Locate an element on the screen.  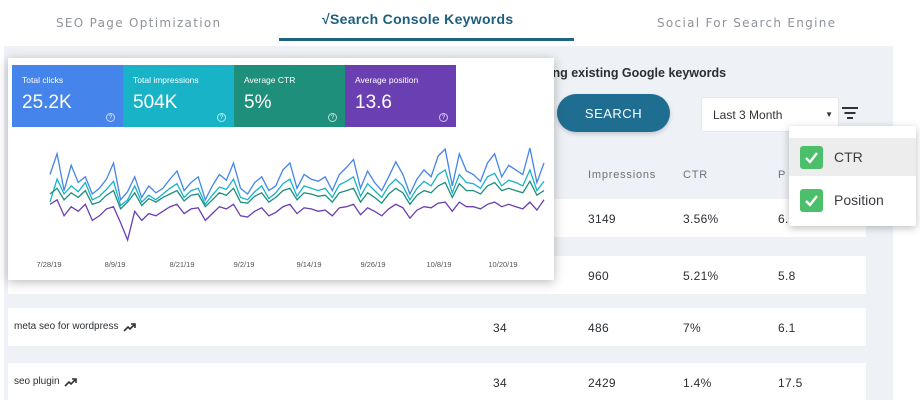
x-tick-label: 9/26/19 is located at coordinates (372, 264).